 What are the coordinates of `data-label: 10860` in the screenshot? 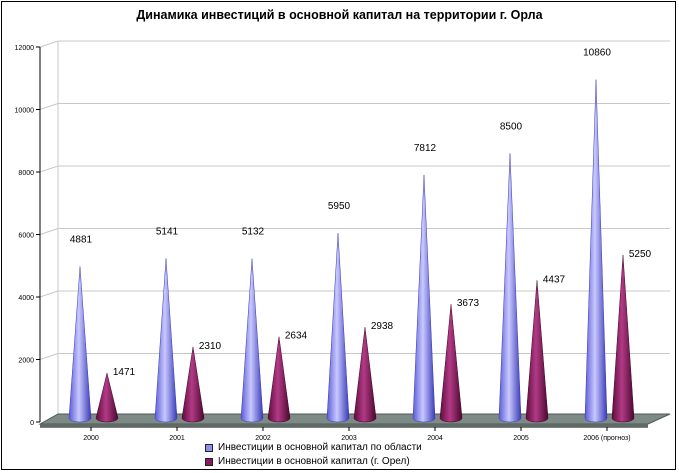 It's located at (597, 53).